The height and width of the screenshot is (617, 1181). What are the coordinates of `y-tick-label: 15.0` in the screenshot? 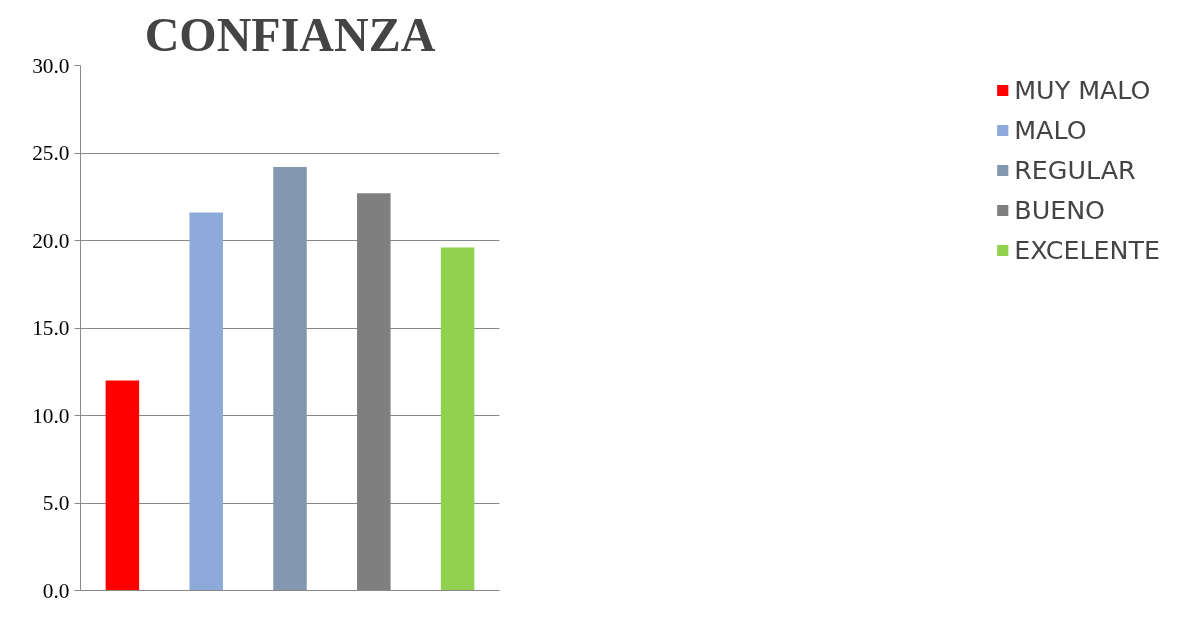 It's located at (51, 328).